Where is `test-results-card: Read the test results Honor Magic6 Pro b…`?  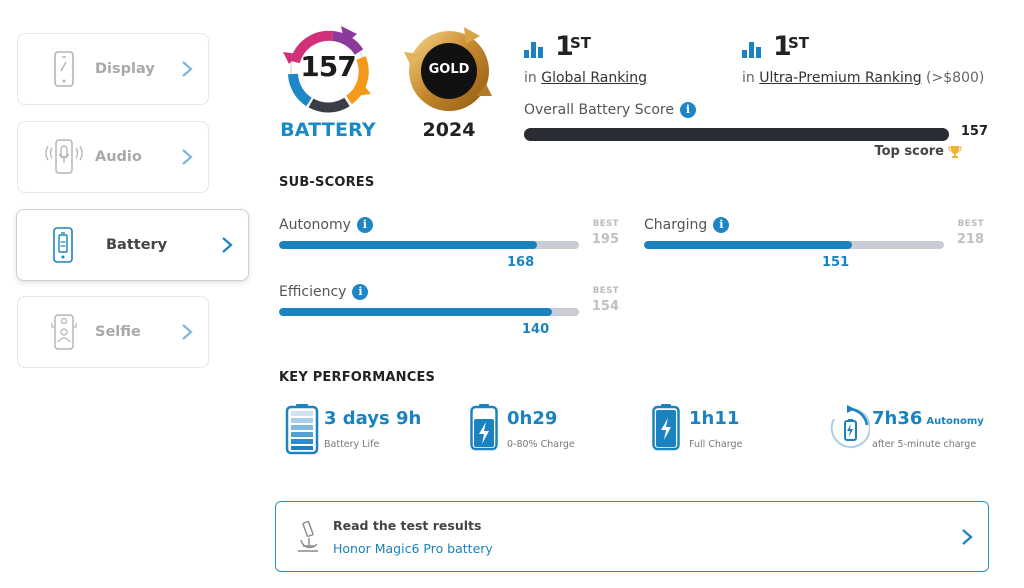
test-results-card: Read the test results Honor Magic6 Pro b… is located at coordinates (632, 536).